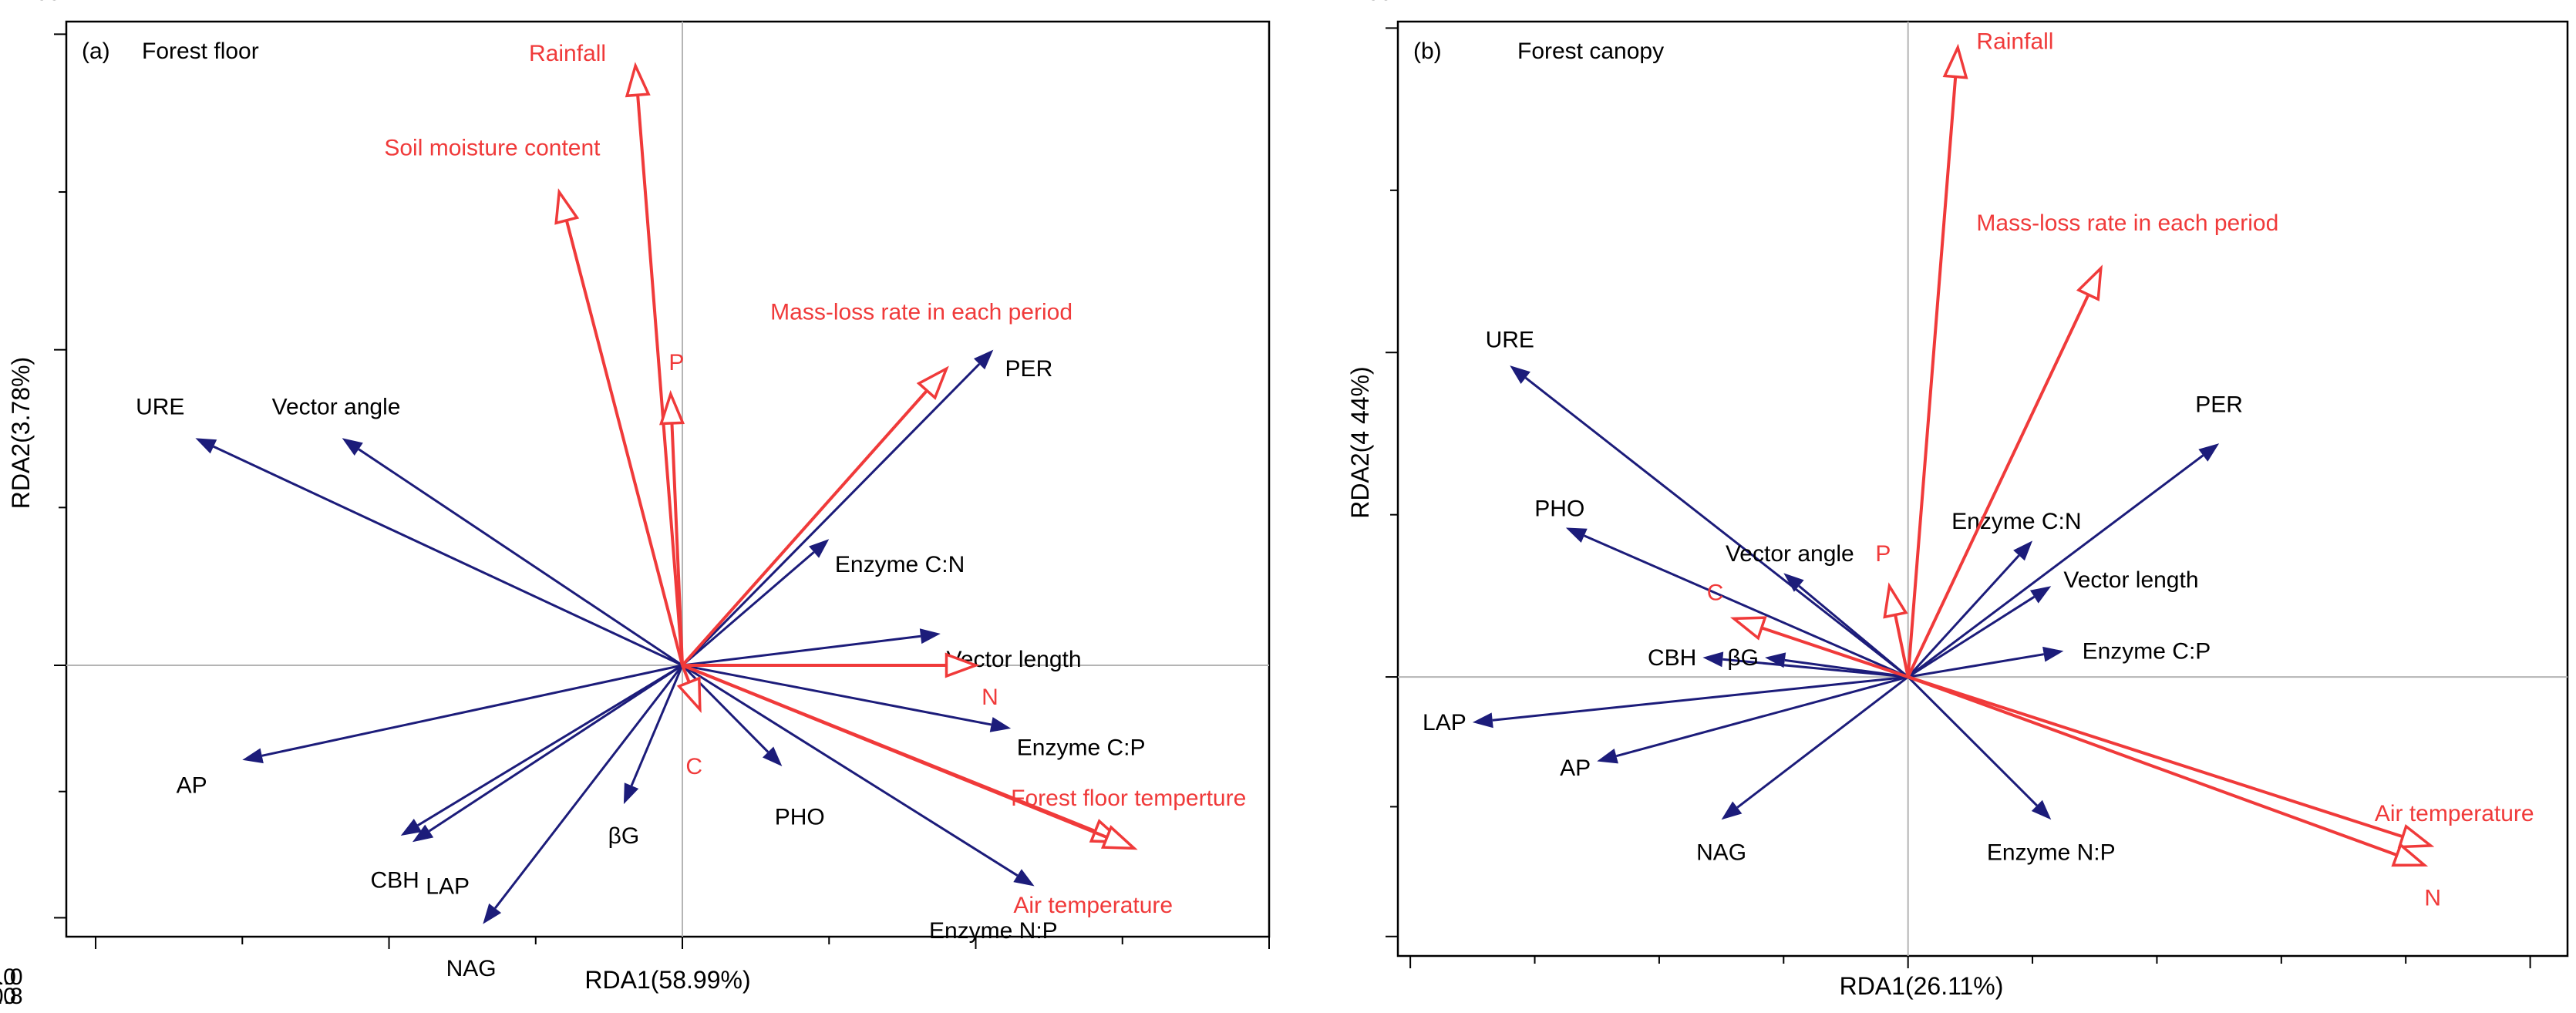  Describe the element at coordinates (1483, 720) in the screenshot. I see `arrowhead-lap` at that location.